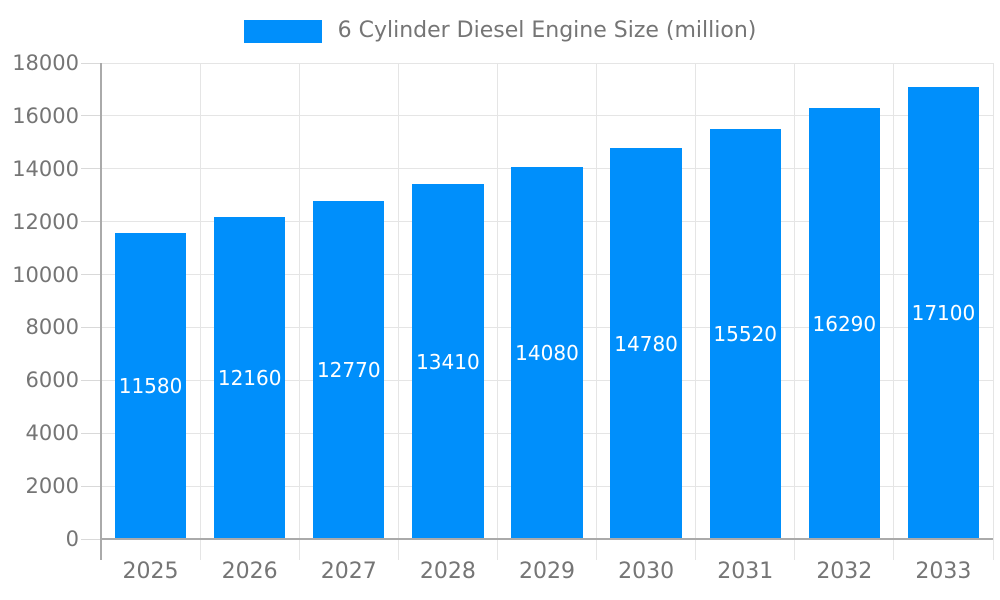 The height and width of the screenshot is (600, 1000). Describe the element at coordinates (646, 571) in the screenshot. I see `x-axis-label: 2030` at that location.